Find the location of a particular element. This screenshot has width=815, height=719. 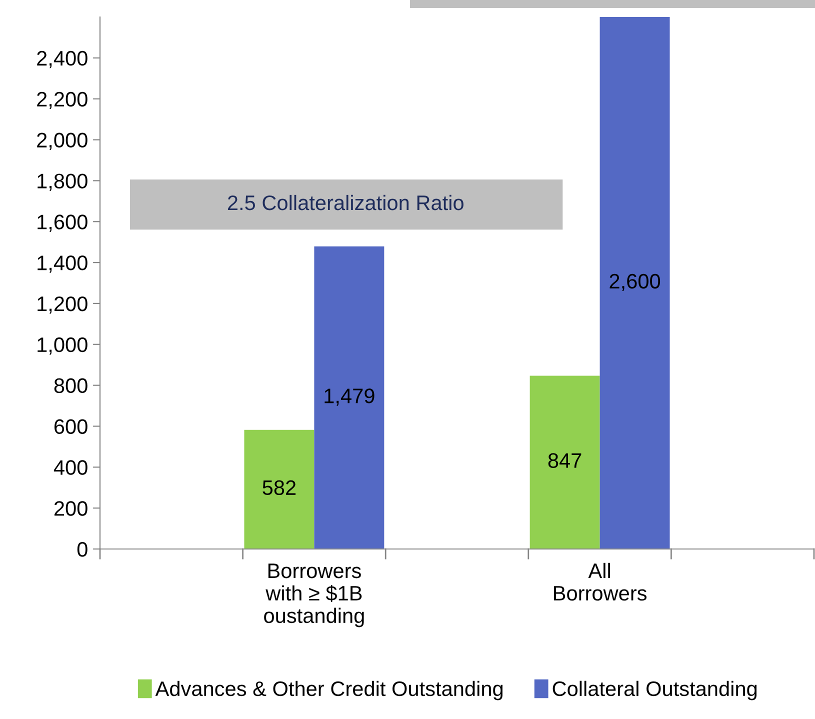

y-tick-label: 400 is located at coordinates (71, 467).